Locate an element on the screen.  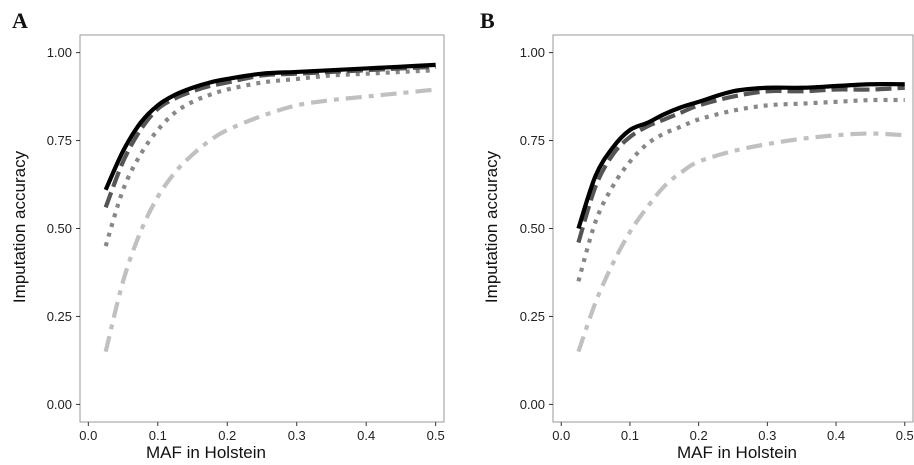
panel-b-y-tick-label: 0.25 is located at coordinates (532, 316).